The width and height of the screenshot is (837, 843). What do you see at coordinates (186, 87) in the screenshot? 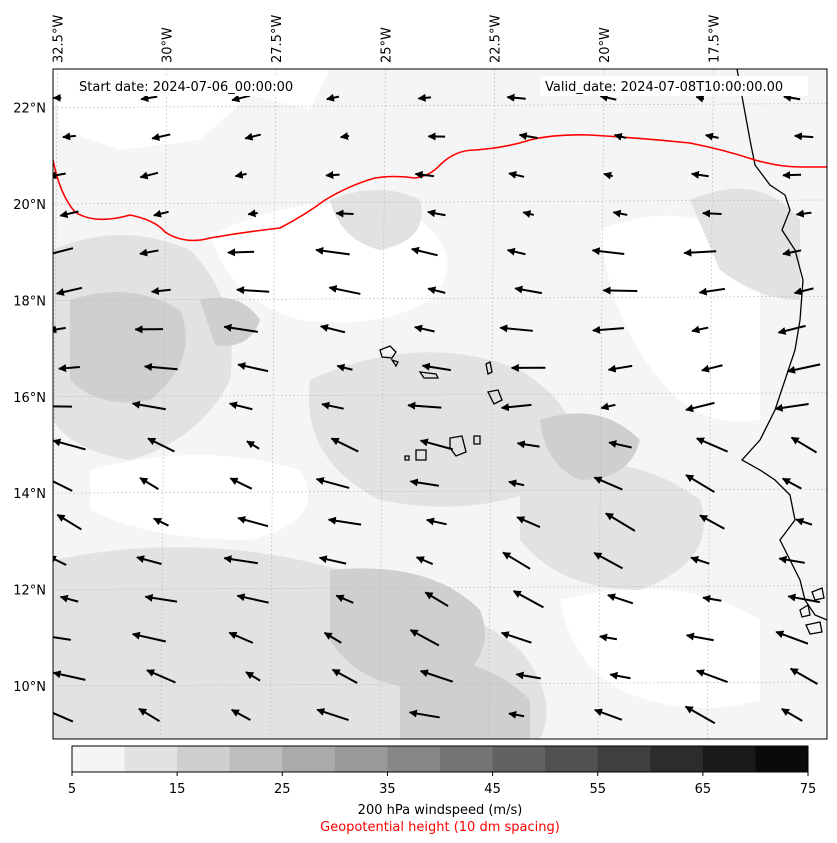
I see `start-date-label: Start date: 2024-07-06_00:00:00` at bounding box center [186, 87].